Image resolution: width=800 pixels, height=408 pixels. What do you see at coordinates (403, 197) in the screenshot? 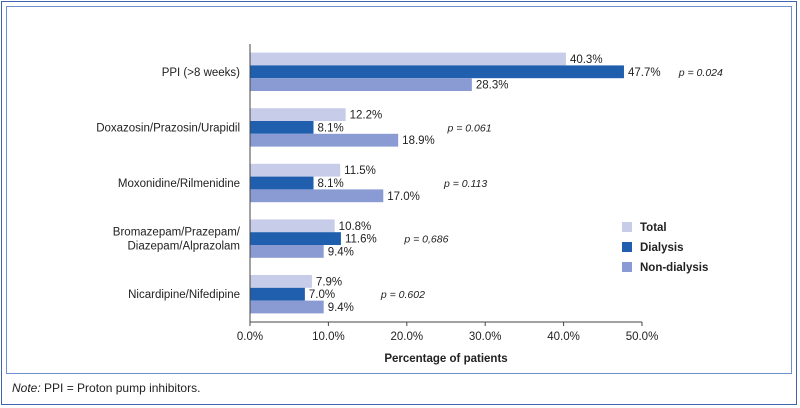
I see `data-label: 17.0%` at bounding box center [403, 197].